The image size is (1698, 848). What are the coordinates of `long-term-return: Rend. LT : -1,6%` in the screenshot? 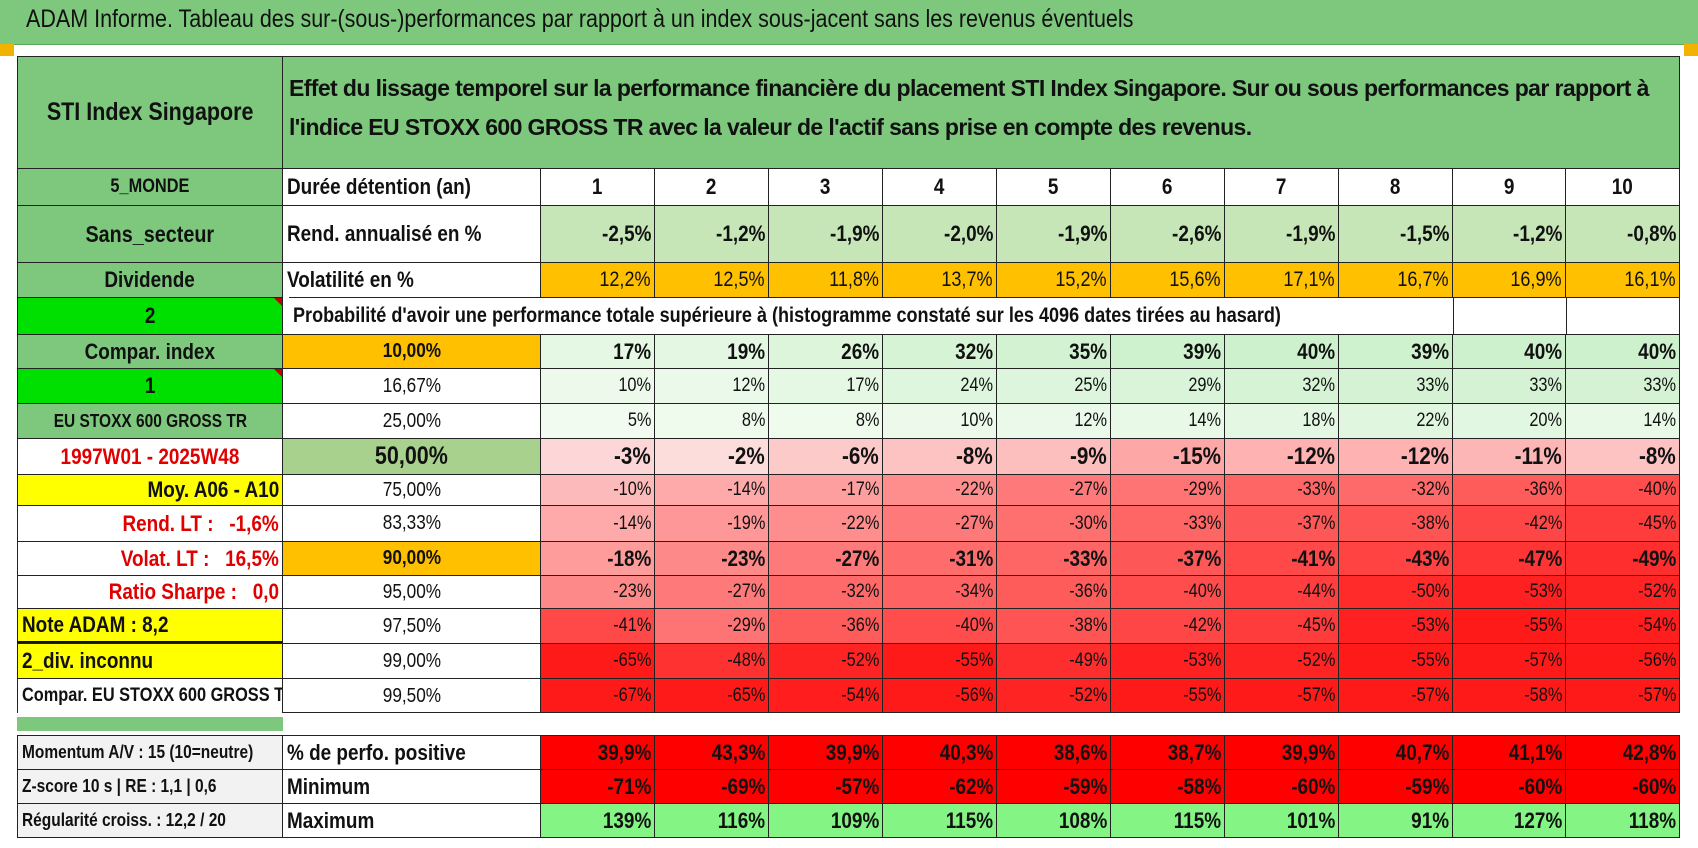 It's located at (150, 523).